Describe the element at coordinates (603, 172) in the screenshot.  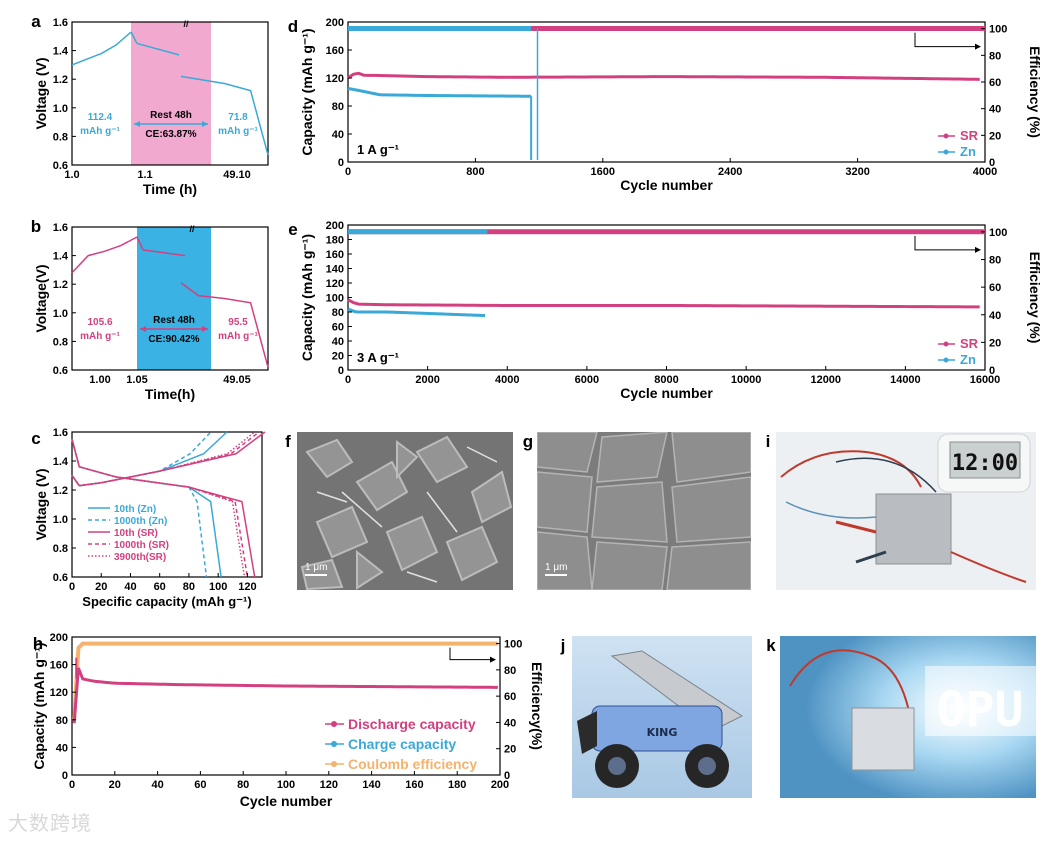
I see `x-axis-d-label: 1600` at that location.